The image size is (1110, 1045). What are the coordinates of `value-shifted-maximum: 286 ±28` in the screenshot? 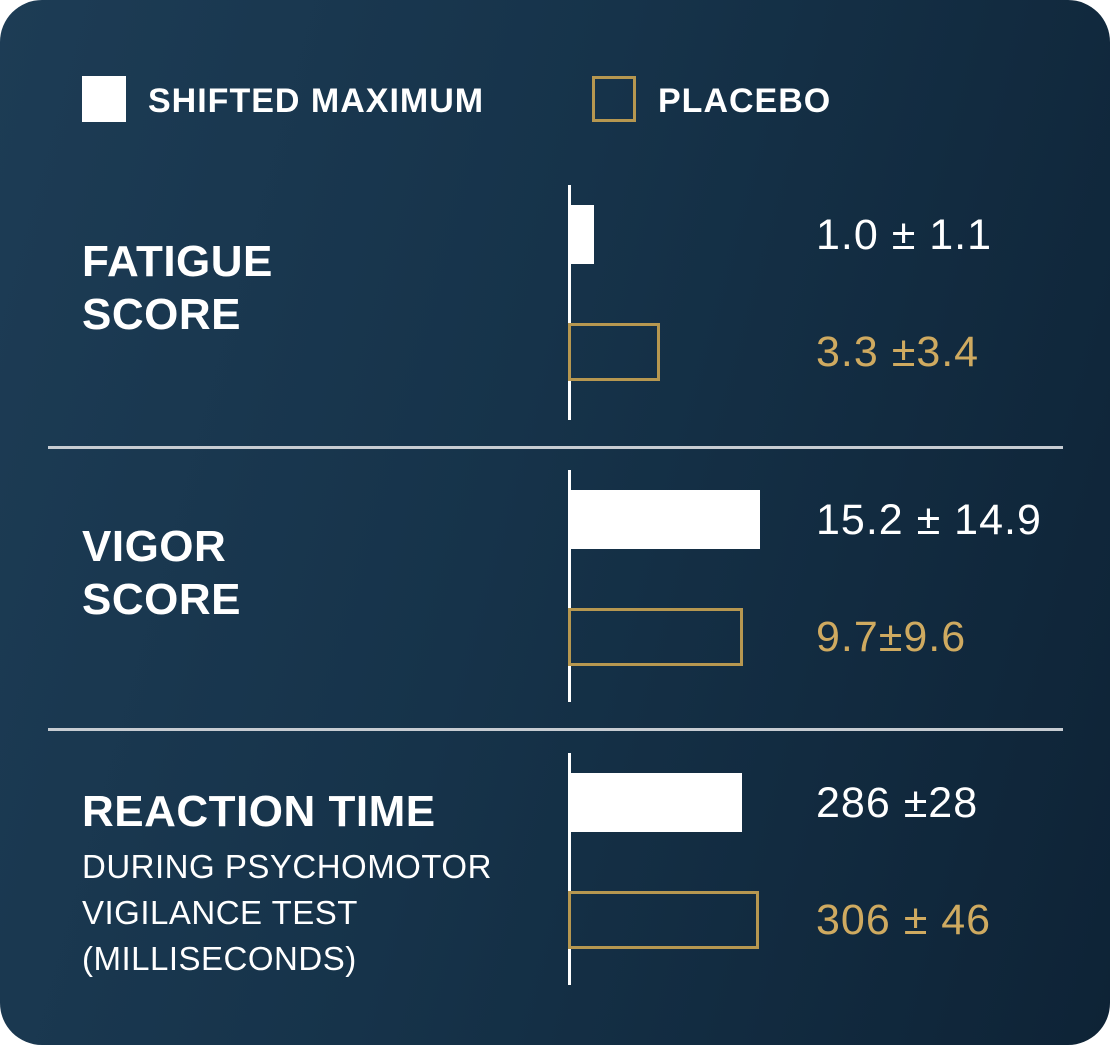 It's located at (897, 803).